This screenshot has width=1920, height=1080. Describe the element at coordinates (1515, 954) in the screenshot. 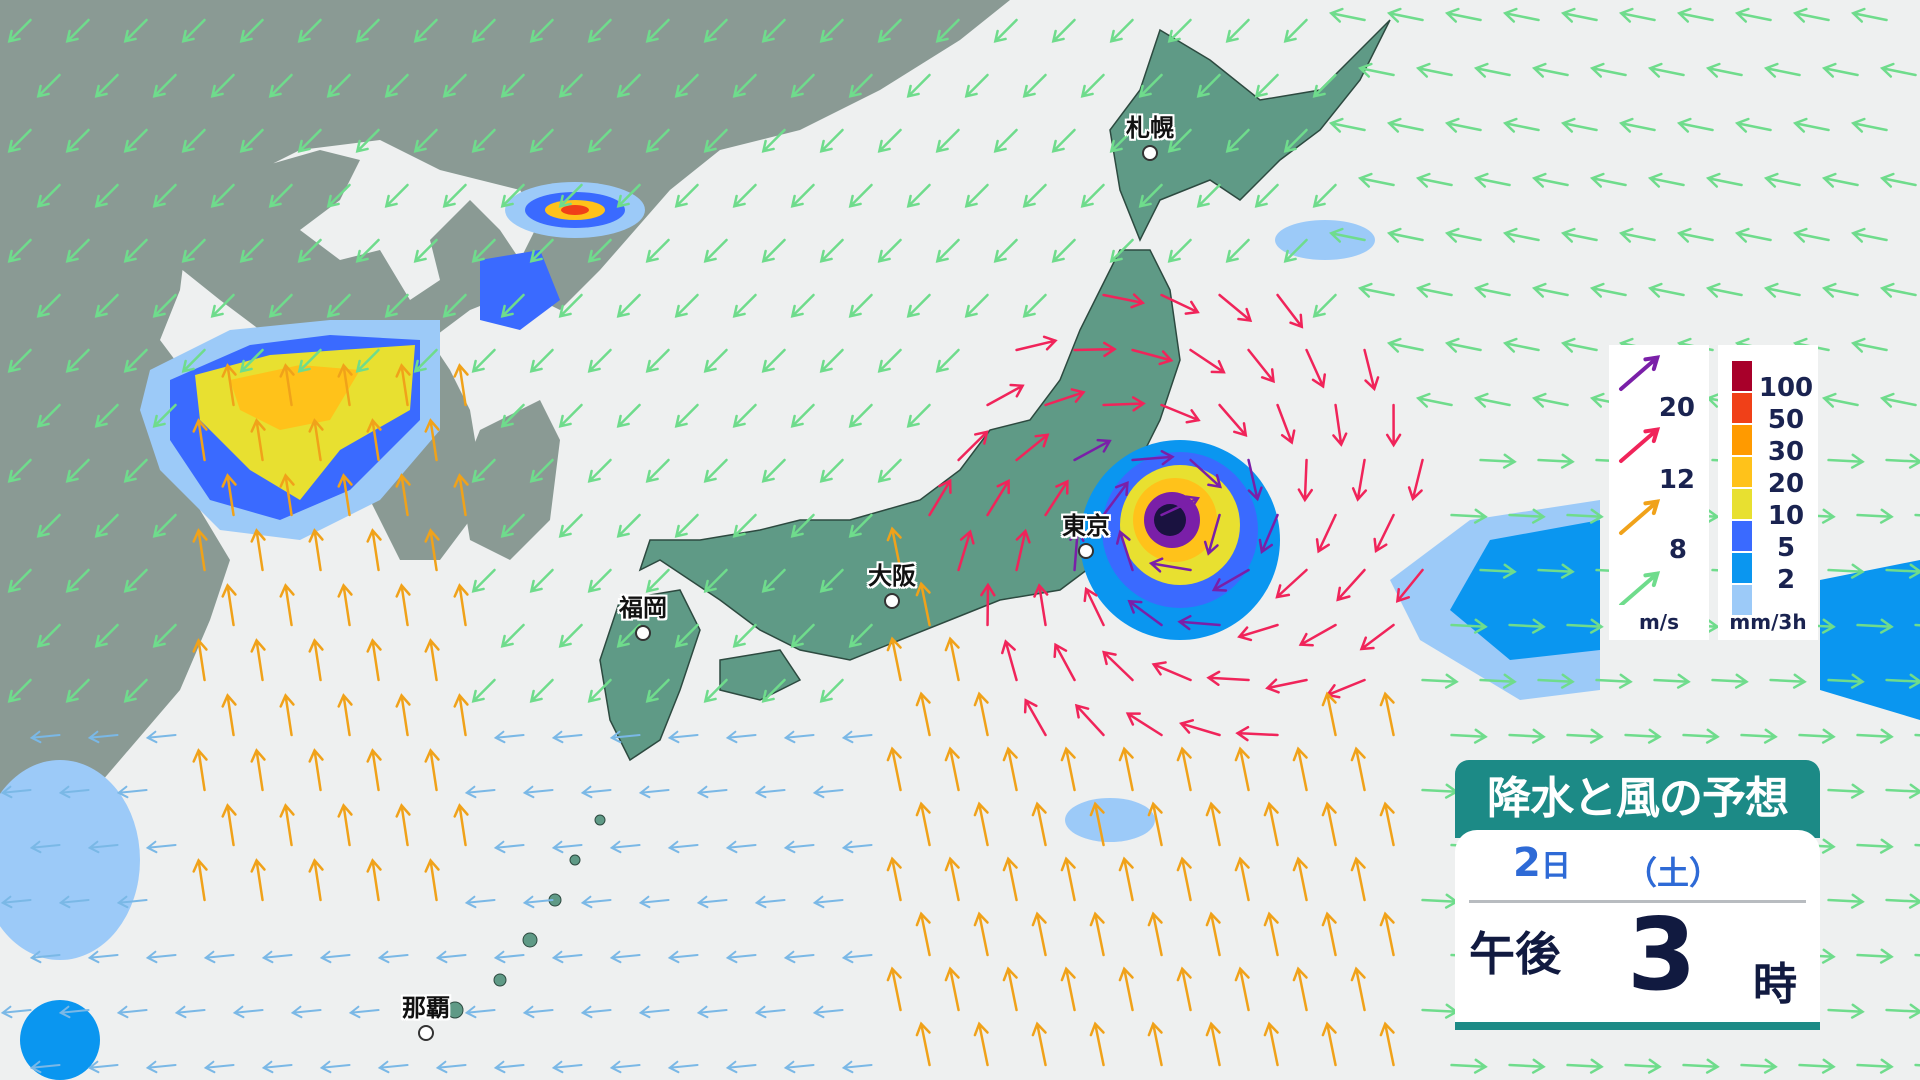

I see `forecast-ampm: 午後` at that location.